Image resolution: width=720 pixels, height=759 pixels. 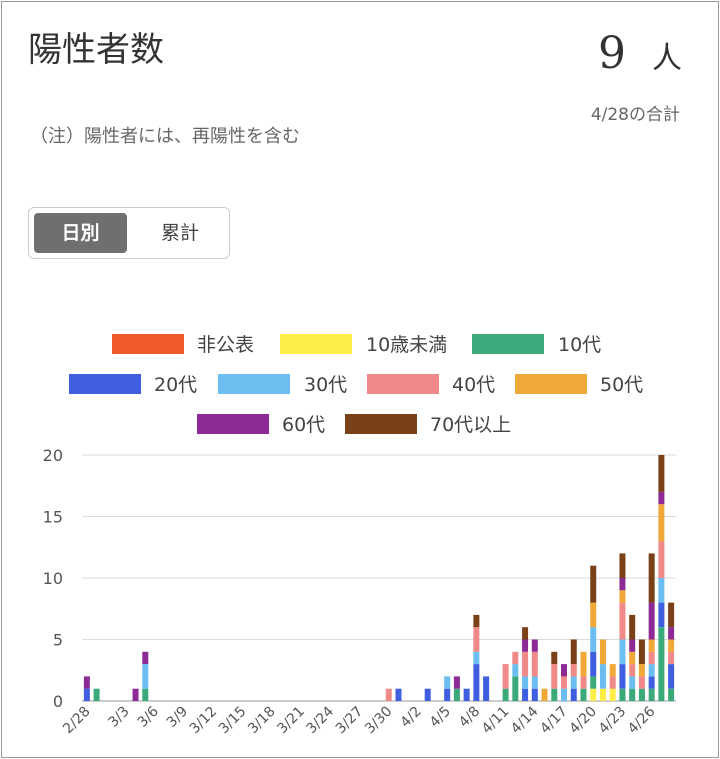 I want to click on legend-label: 20代, so click(x=175, y=385).